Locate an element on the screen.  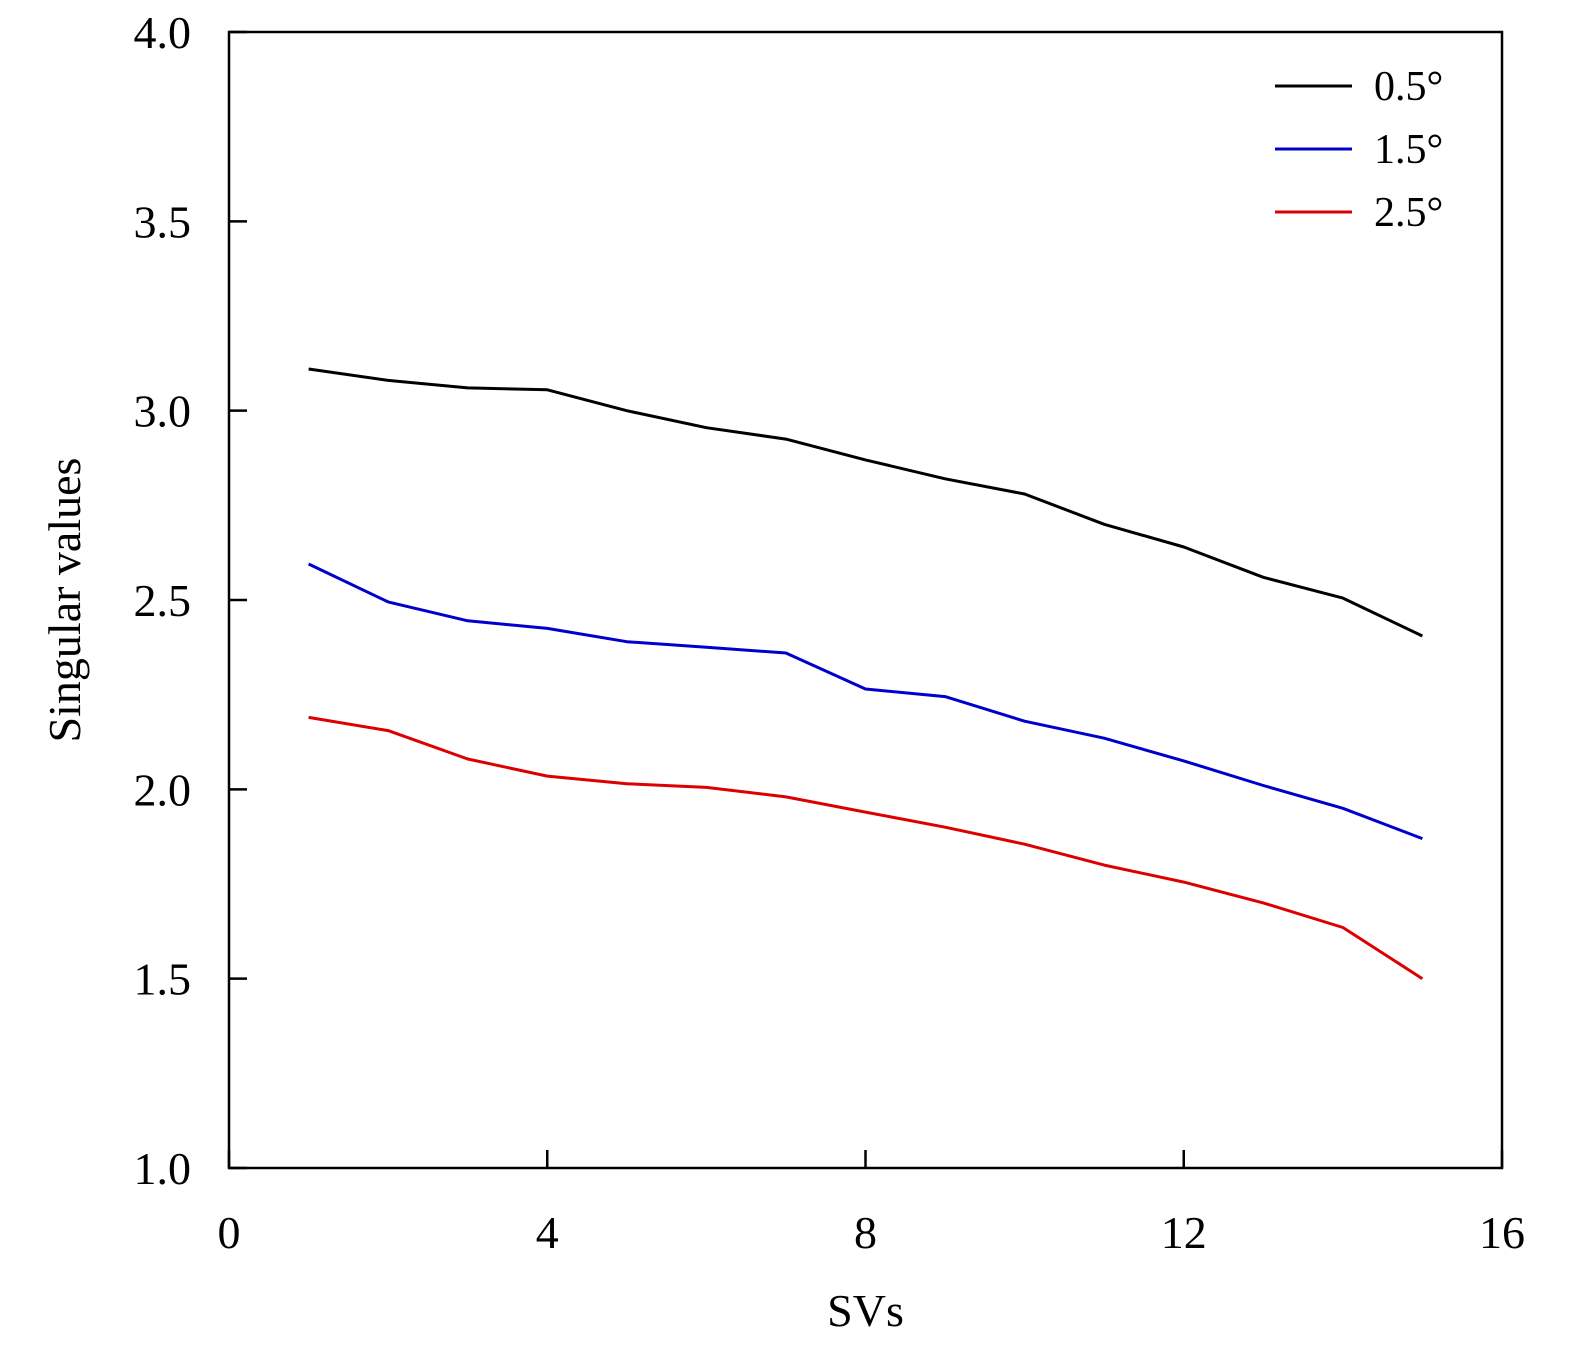
legend-label-1: 0.5° is located at coordinates (1408, 87).